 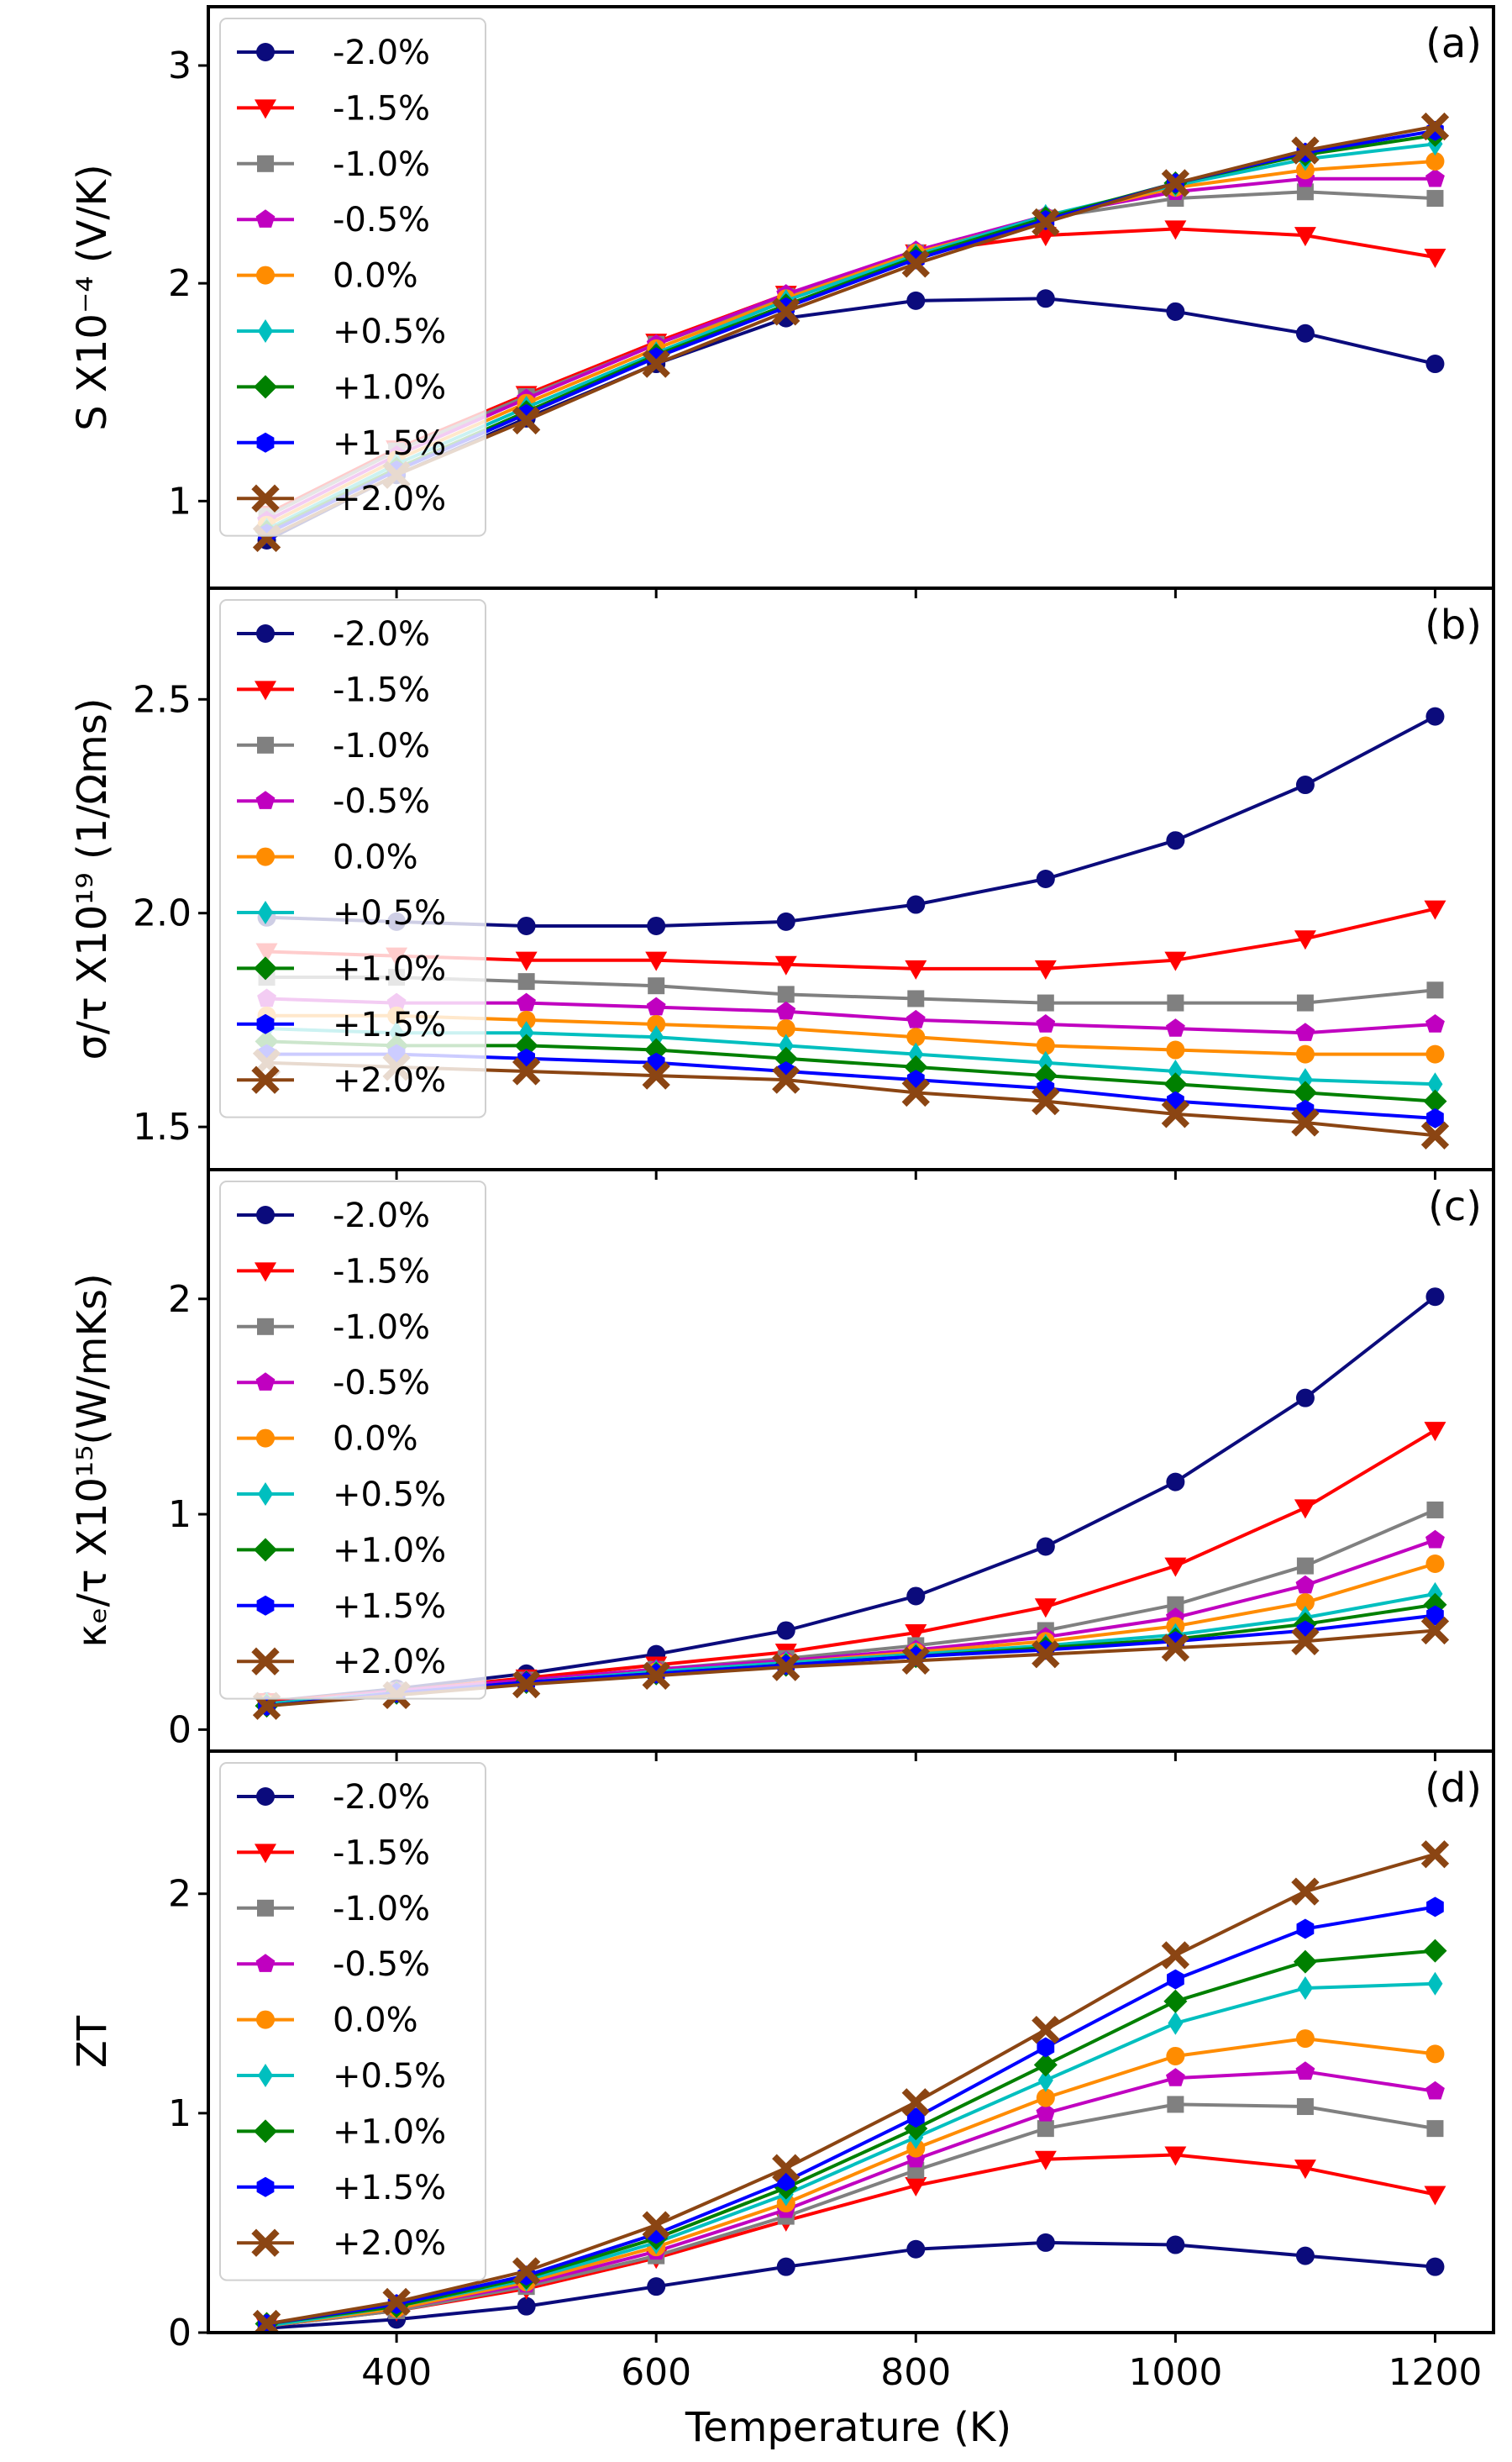 I want to click on y-axis-label: ZT, so click(x=92, y=2041).